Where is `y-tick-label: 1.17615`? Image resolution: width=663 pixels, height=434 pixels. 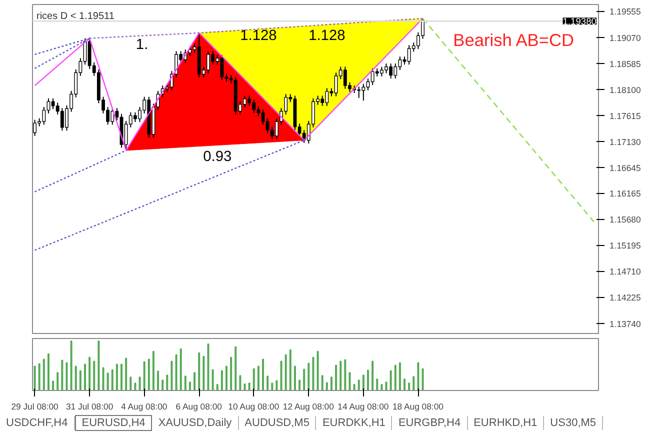 y-tick-label: 1.17615 is located at coordinates (625, 115).